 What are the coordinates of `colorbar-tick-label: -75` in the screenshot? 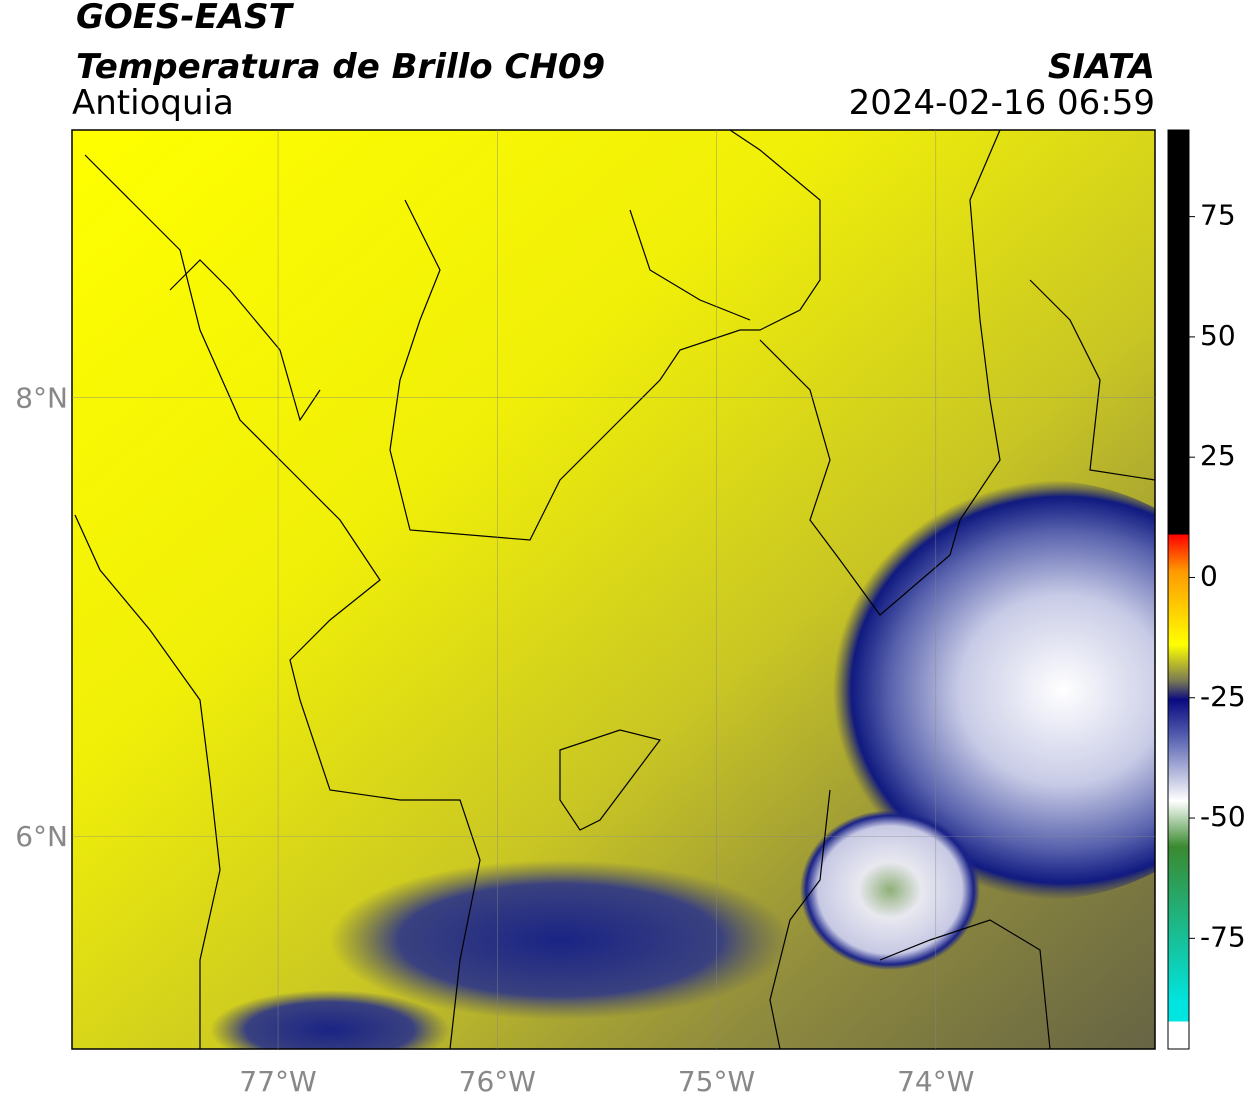 It's located at (1223, 936).